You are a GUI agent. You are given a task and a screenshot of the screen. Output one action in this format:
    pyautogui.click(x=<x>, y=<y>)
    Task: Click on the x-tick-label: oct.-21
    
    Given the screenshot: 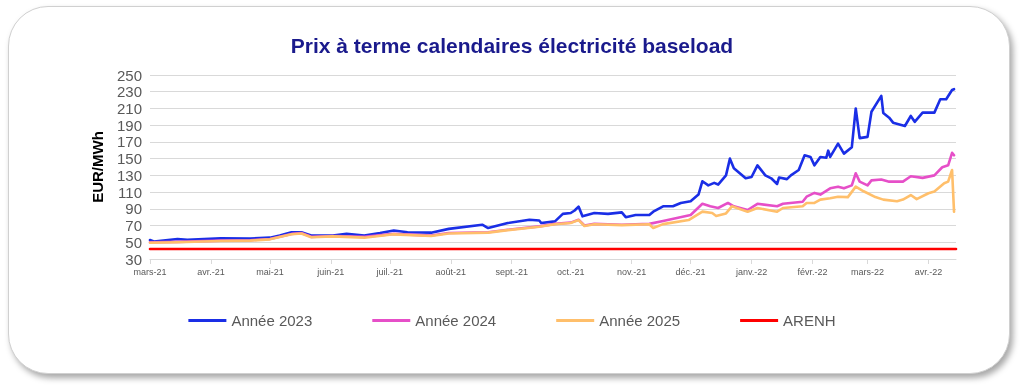 What is the action you would take?
    pyautogui.click(x=570, y=271)
    